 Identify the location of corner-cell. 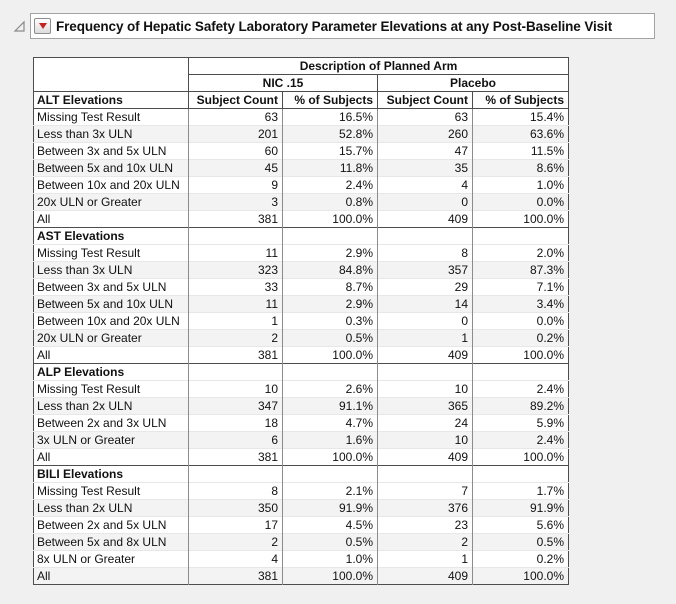
(111, 74).